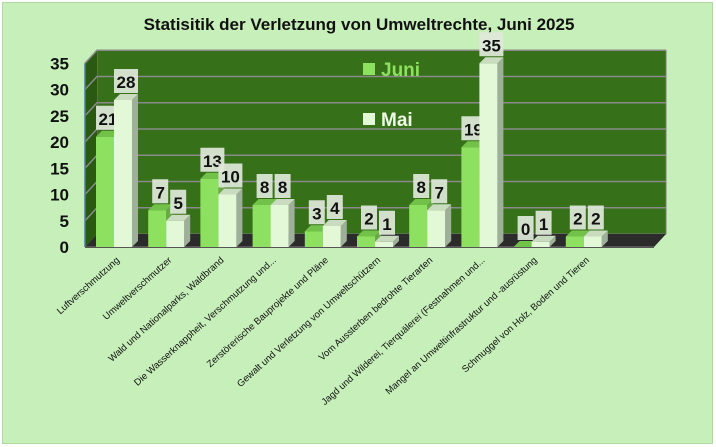 This screenshot has width=716, height=447. What do you see at coordinates (108, 119) in the screenshot?
I see `data-label: 21` at bounding box center [108, 119].